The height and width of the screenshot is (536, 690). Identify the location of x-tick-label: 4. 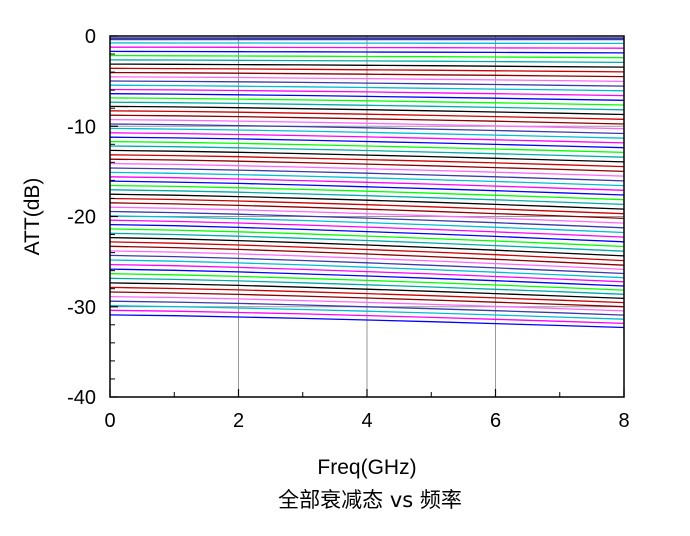
(366, 421).